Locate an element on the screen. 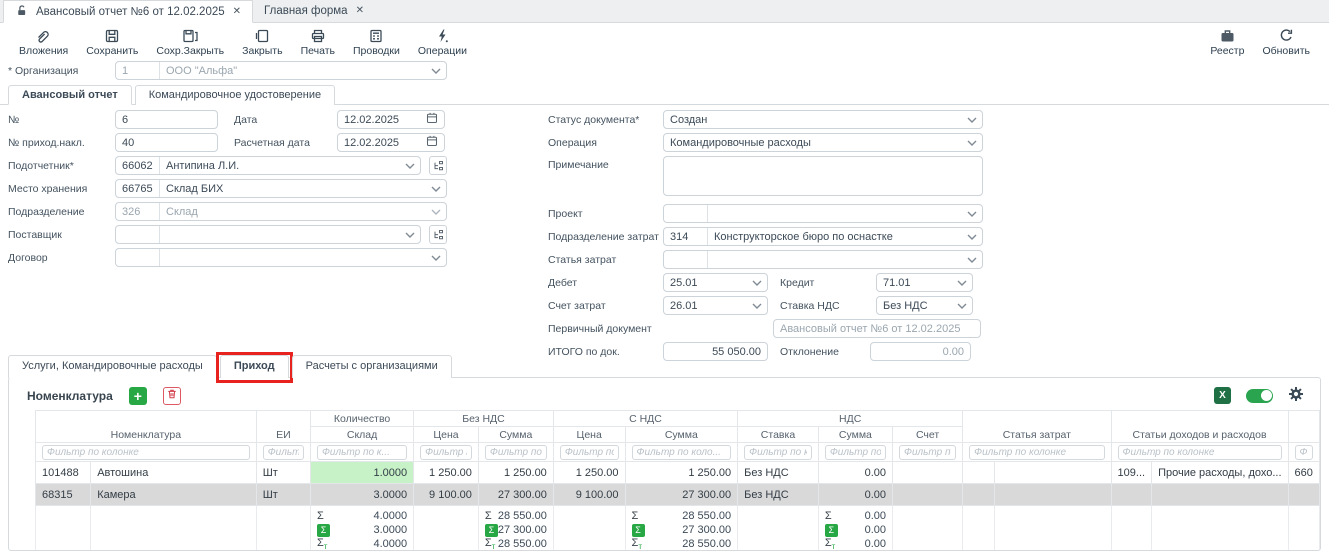 The height and width of the screenshot is (551, 1329). cost-department-select: 314 Конструкторское бюро по оснастке is located at coordinates (823, 236).